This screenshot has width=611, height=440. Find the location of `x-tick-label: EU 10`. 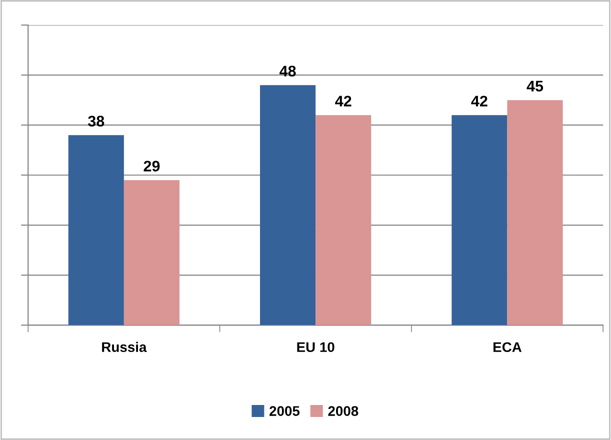

x-tick-label: EU 10 is located at coordinates (315, 347).